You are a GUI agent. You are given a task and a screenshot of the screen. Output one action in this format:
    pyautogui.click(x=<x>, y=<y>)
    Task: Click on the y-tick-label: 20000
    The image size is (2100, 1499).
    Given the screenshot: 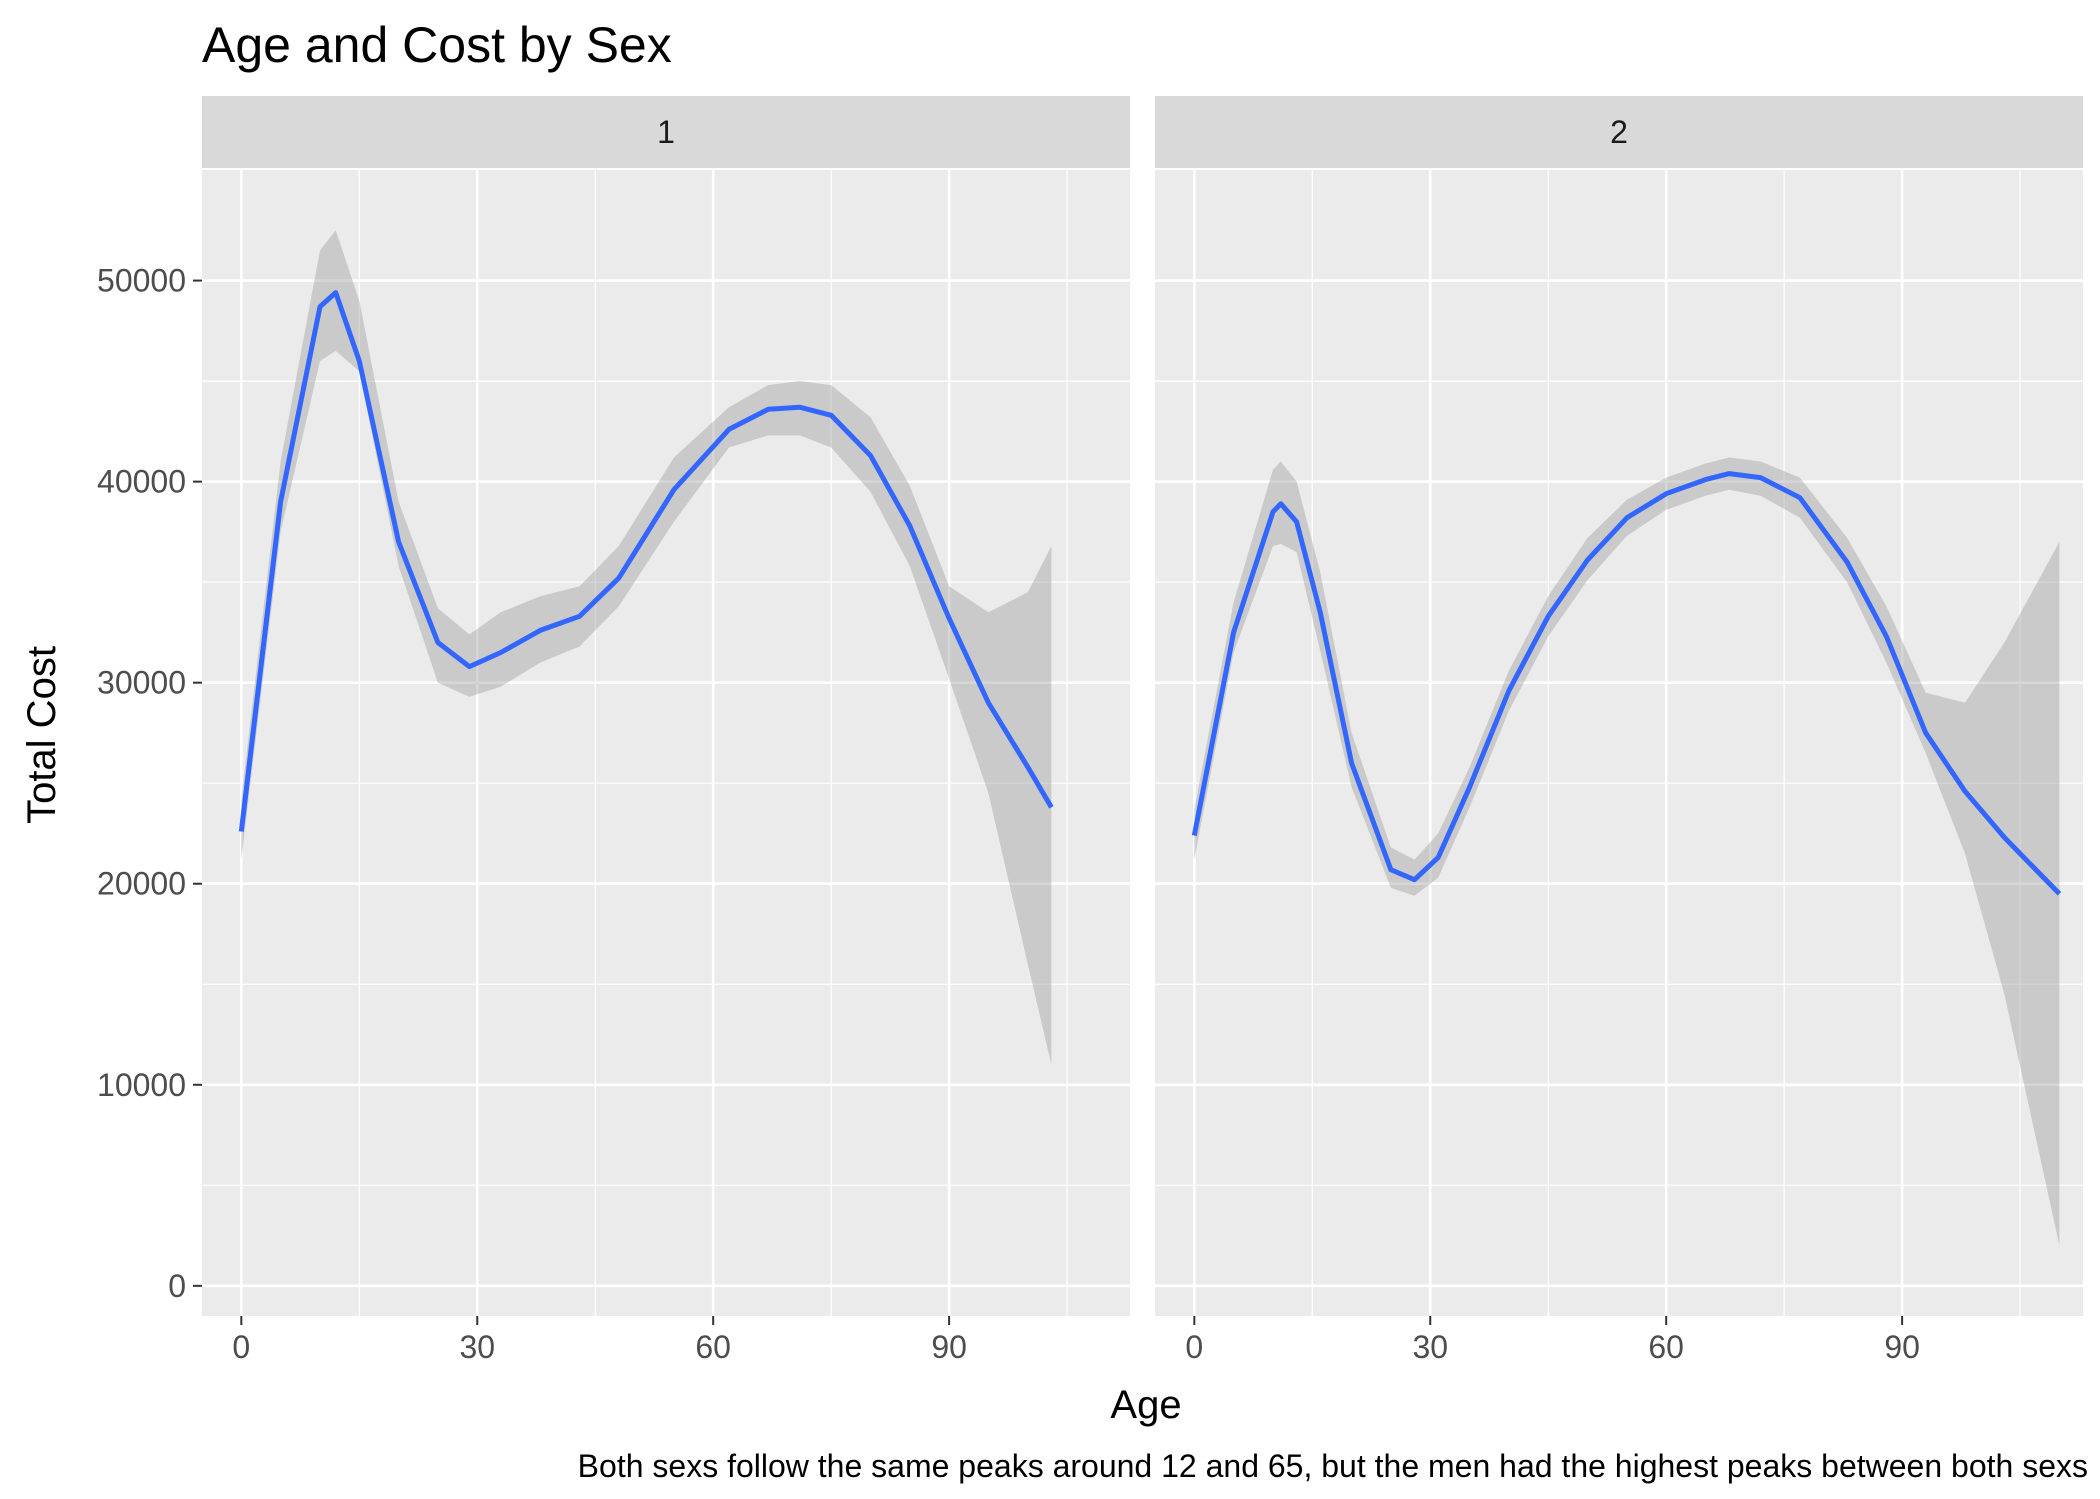 What is the action you would take?
    pyautogui.click(x=141, y=884)
    